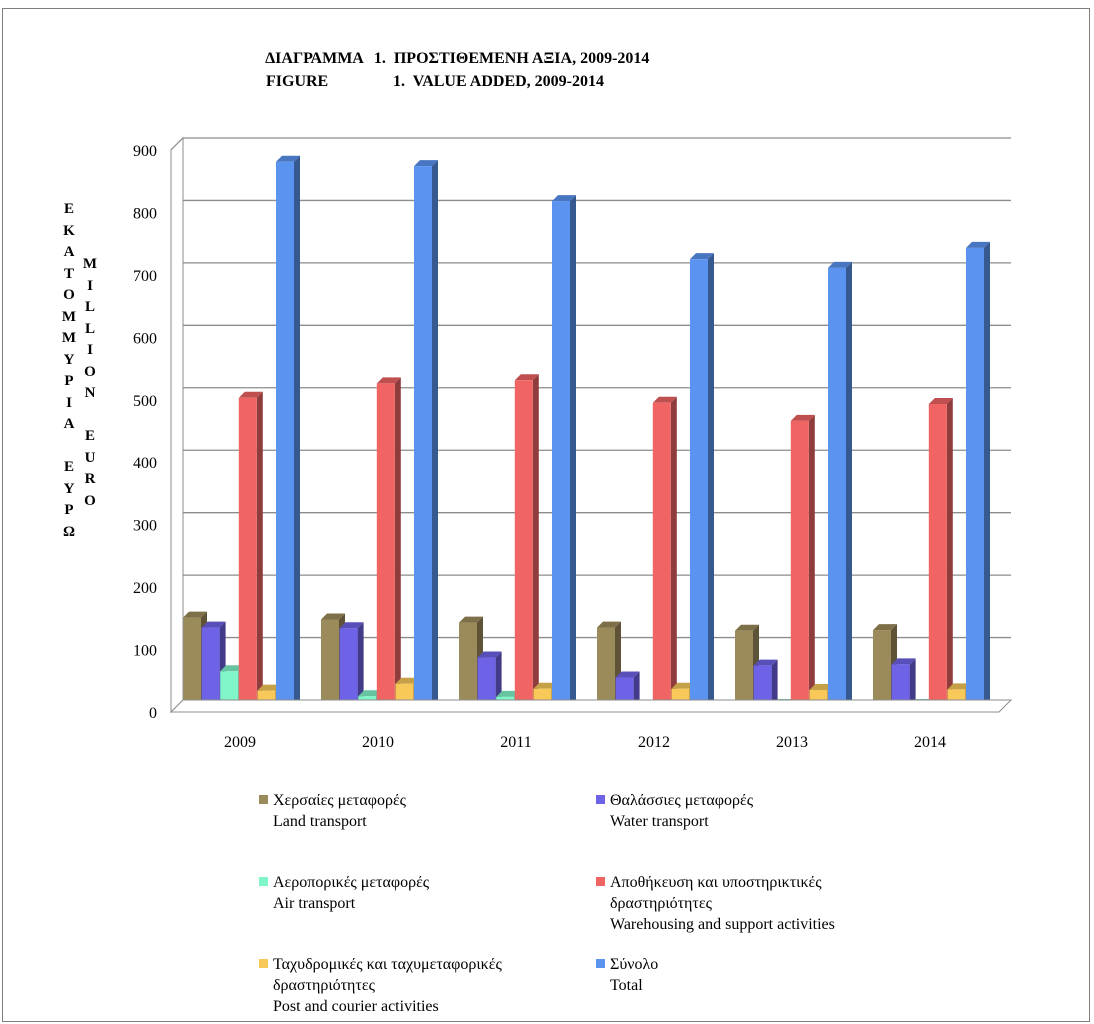 The image size is (1094, 1024). I want to click on y-axis-label-greek-letter: Μ, so click(69, 338).